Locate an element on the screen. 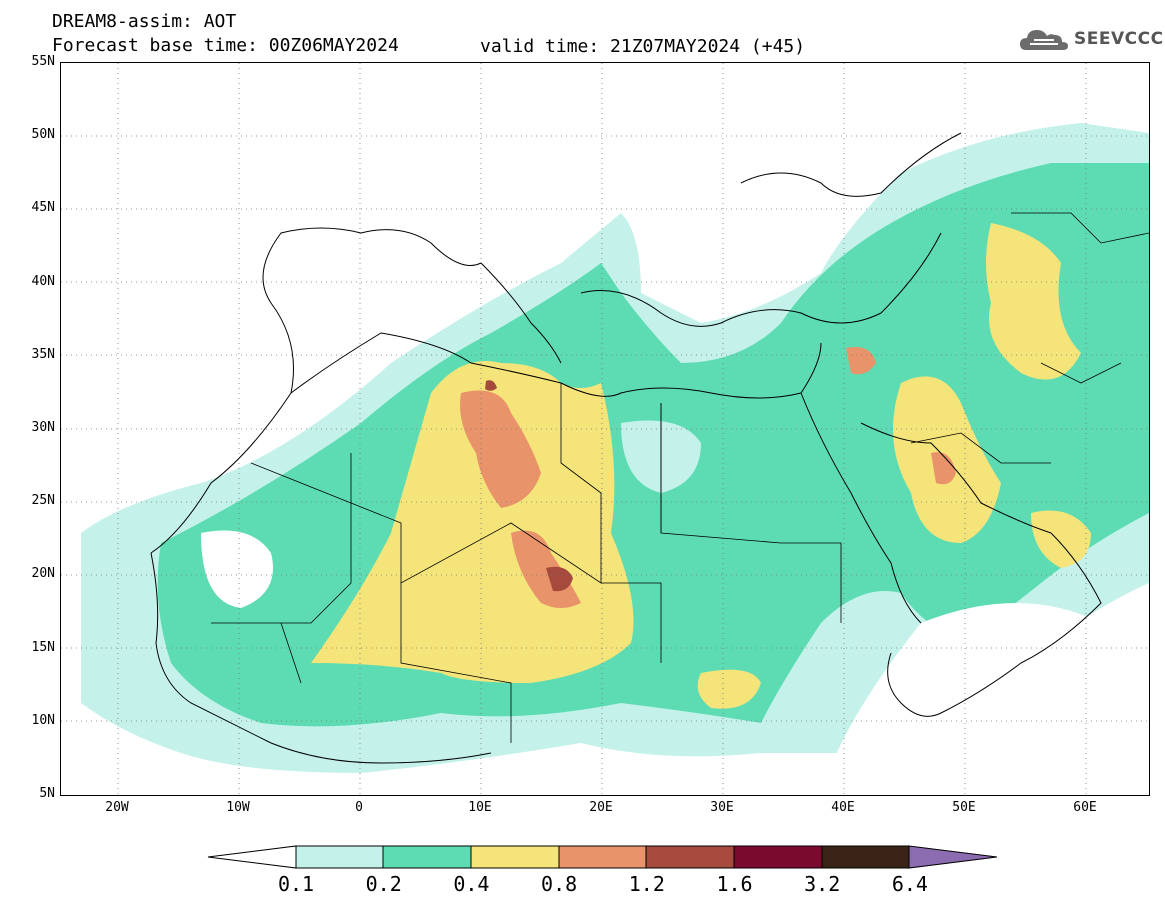 This screenshot has width=1165, height=905. lon-label: 30E is located at coordinates (722, 807).